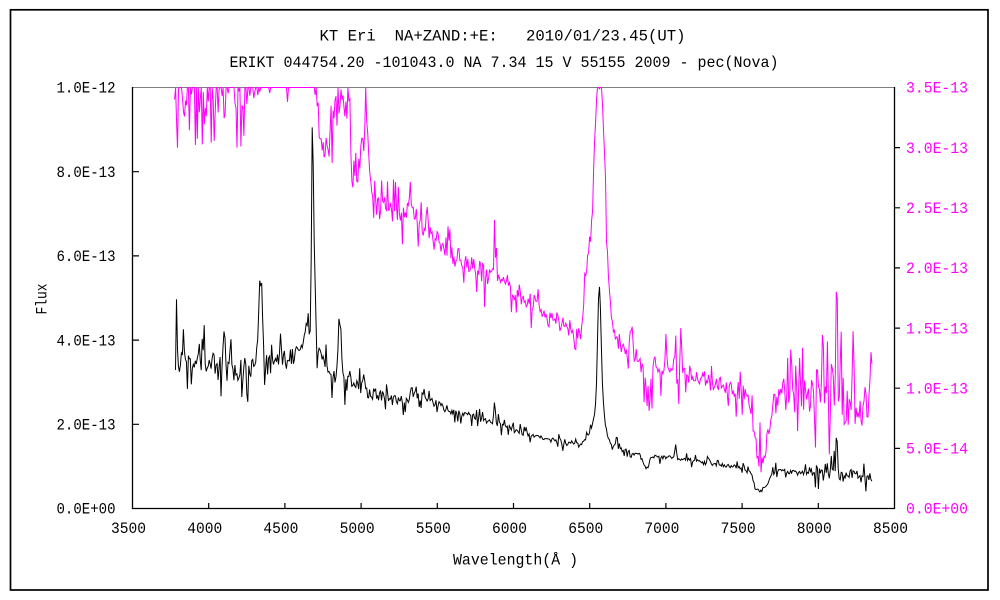 This screenshot has height=600, width=1000. What do you see at coordinates (937, 209) in the screenshot?
I see `svg-text: 2.5E-13` at bounding box center [937, 209].